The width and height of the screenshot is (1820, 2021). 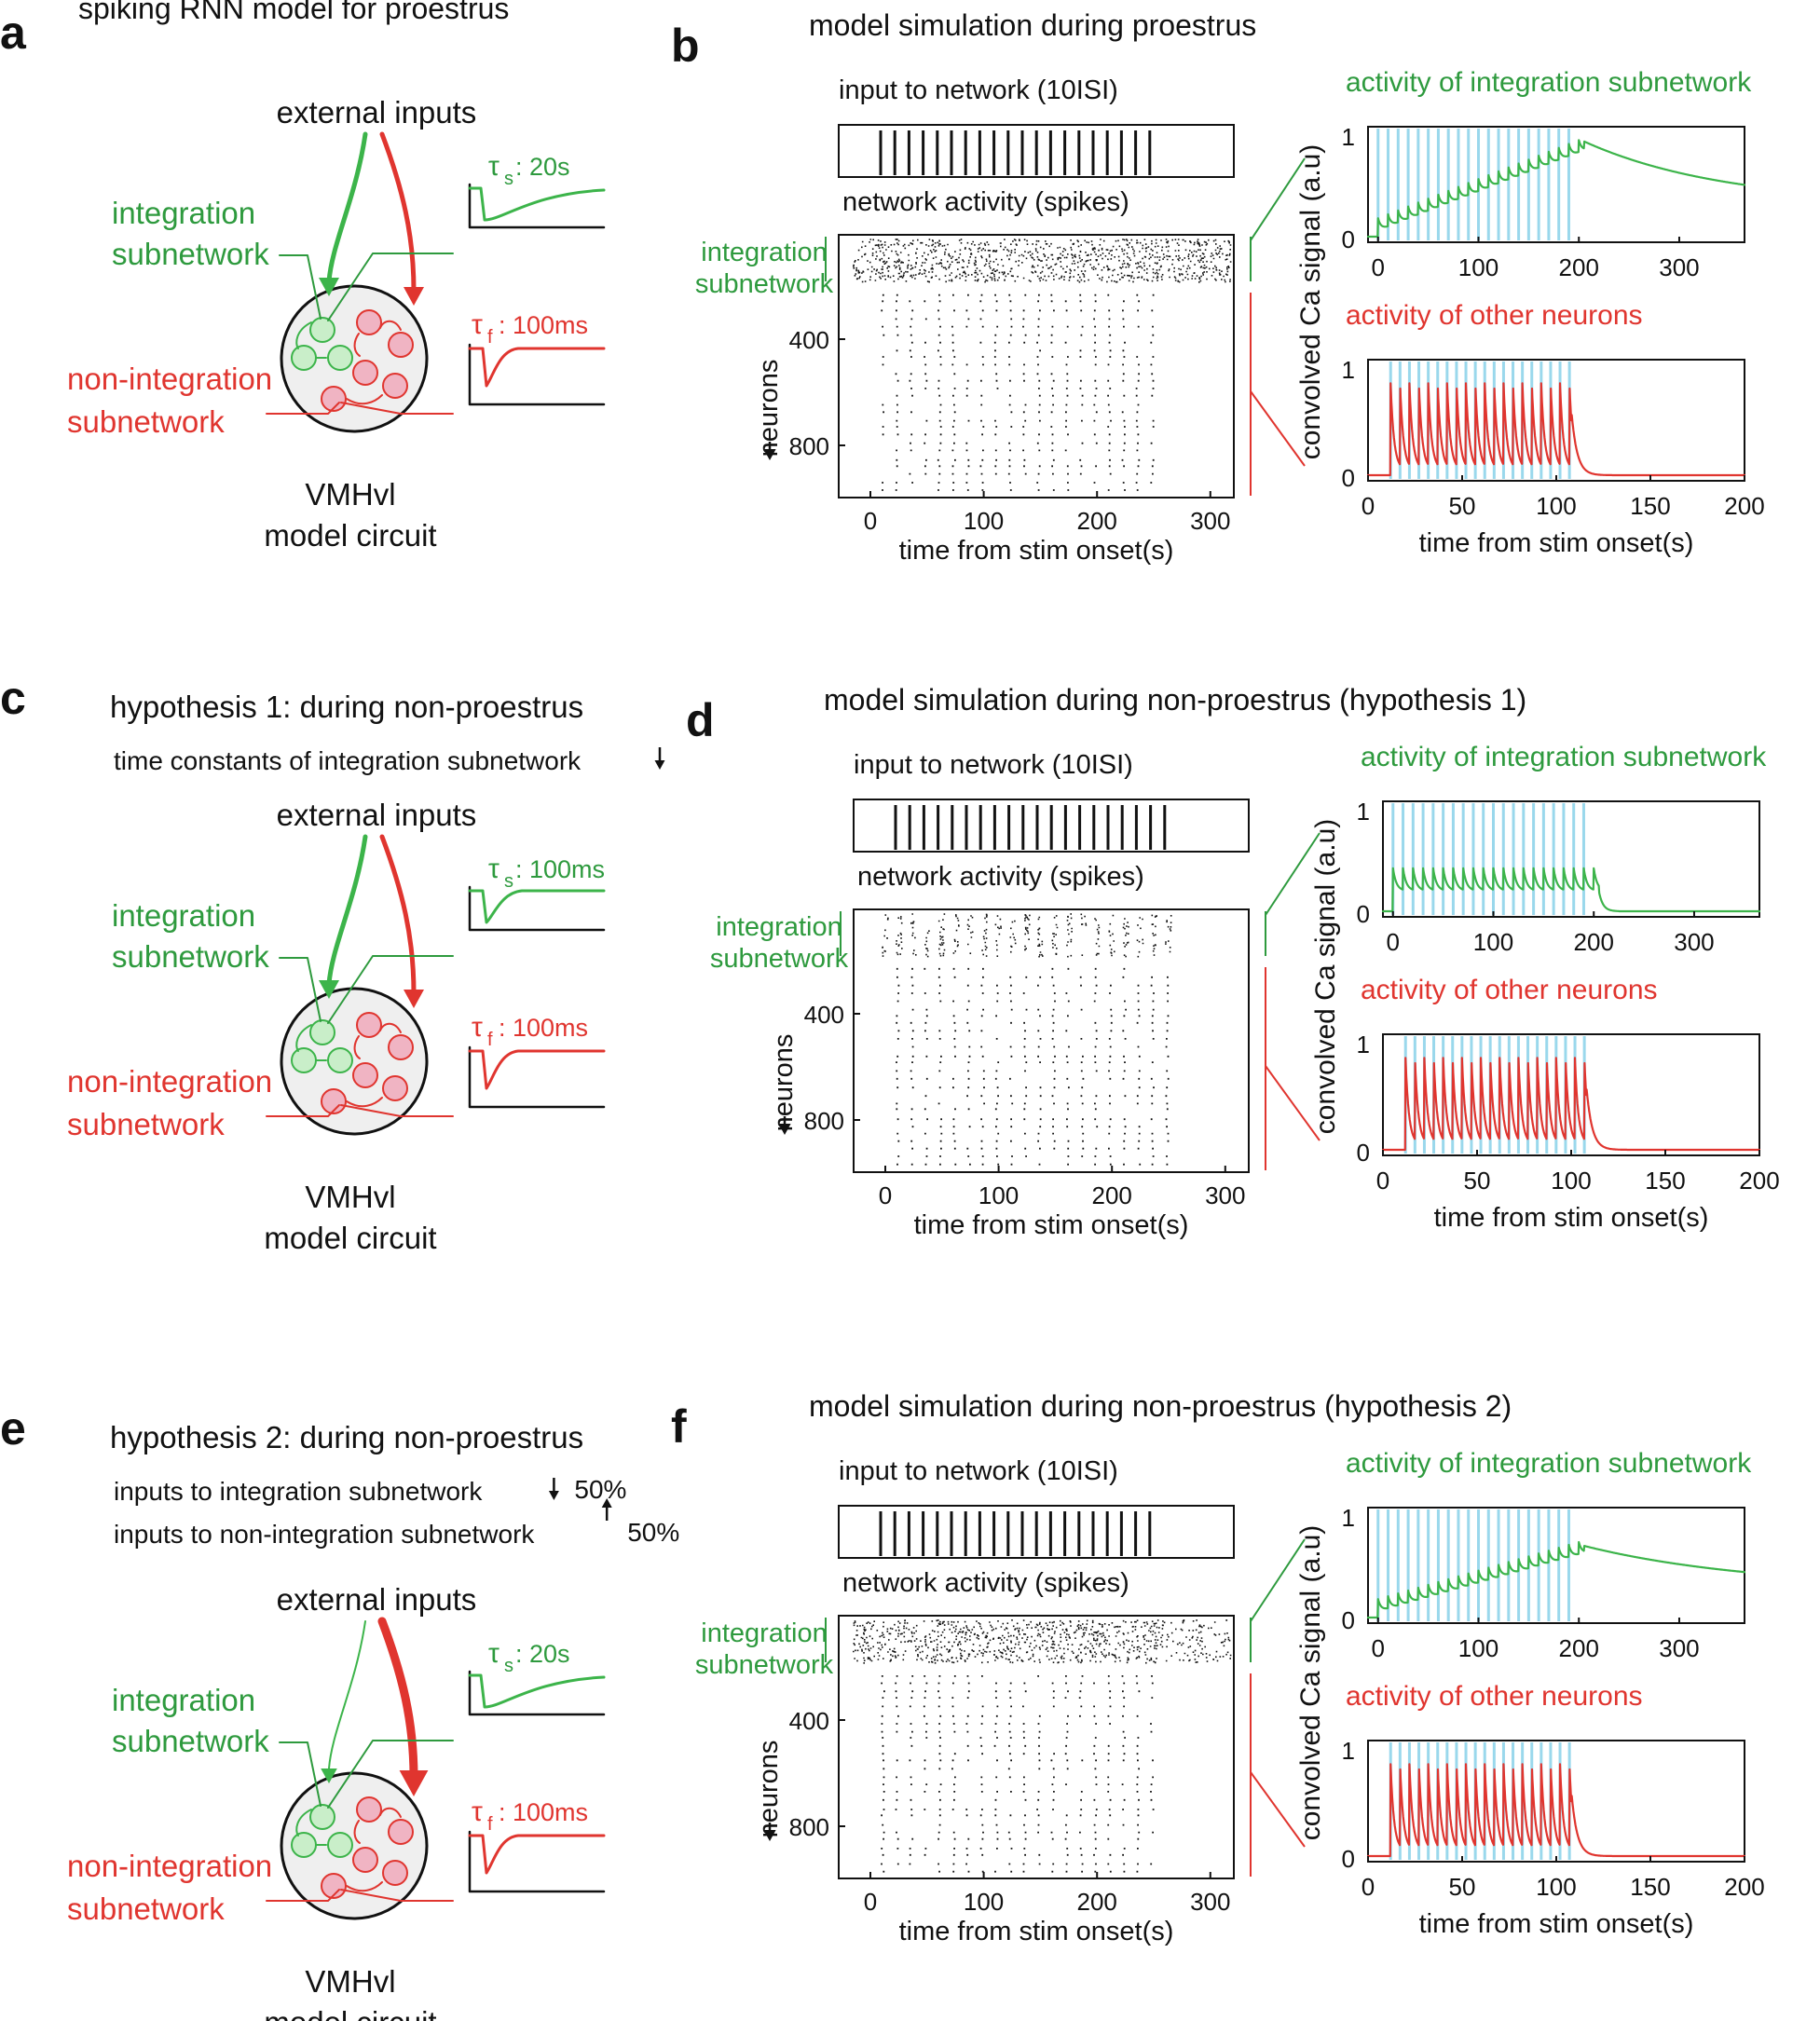 I want to click on tau-f-value: : 100ms, so click(x=543, y=1028).